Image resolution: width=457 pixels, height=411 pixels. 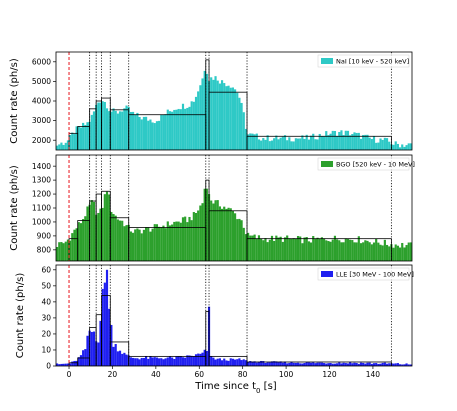 I want to click on histogram-bars, so click(x=234, y=224).